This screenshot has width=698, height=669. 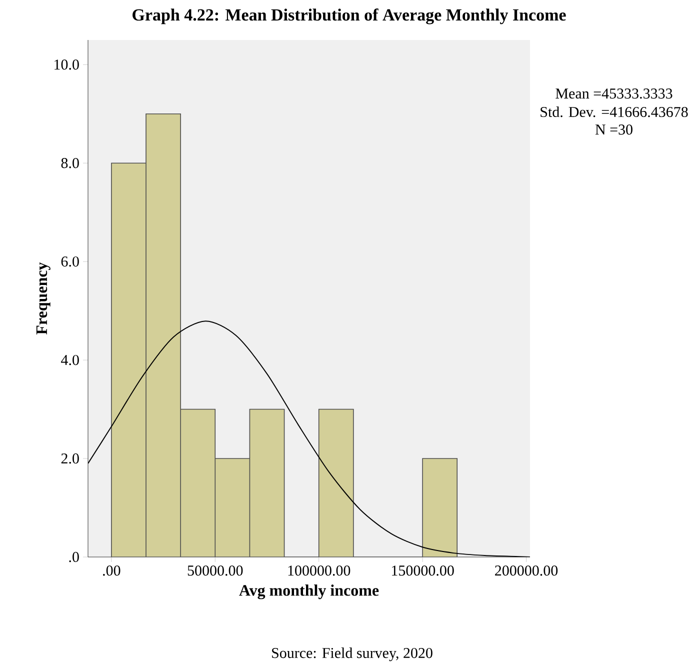 I want to click on text: N =30, so click(x=613, y=129).